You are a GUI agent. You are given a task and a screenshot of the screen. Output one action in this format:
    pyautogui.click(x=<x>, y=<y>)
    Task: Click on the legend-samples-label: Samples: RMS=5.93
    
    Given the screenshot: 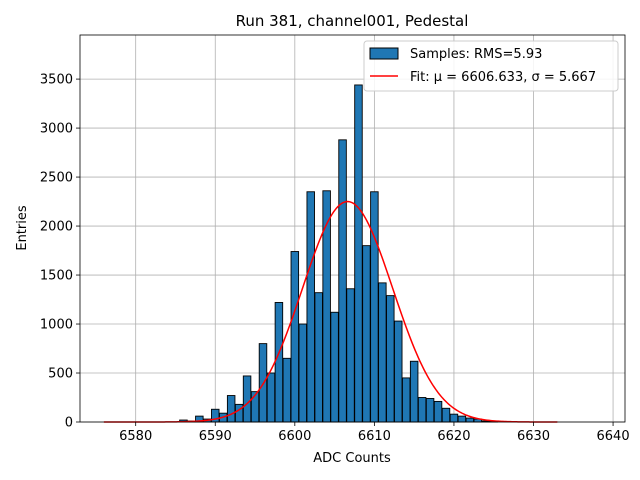 What is the action you would take?
    pyautogui.click(x=476, y=54)
    